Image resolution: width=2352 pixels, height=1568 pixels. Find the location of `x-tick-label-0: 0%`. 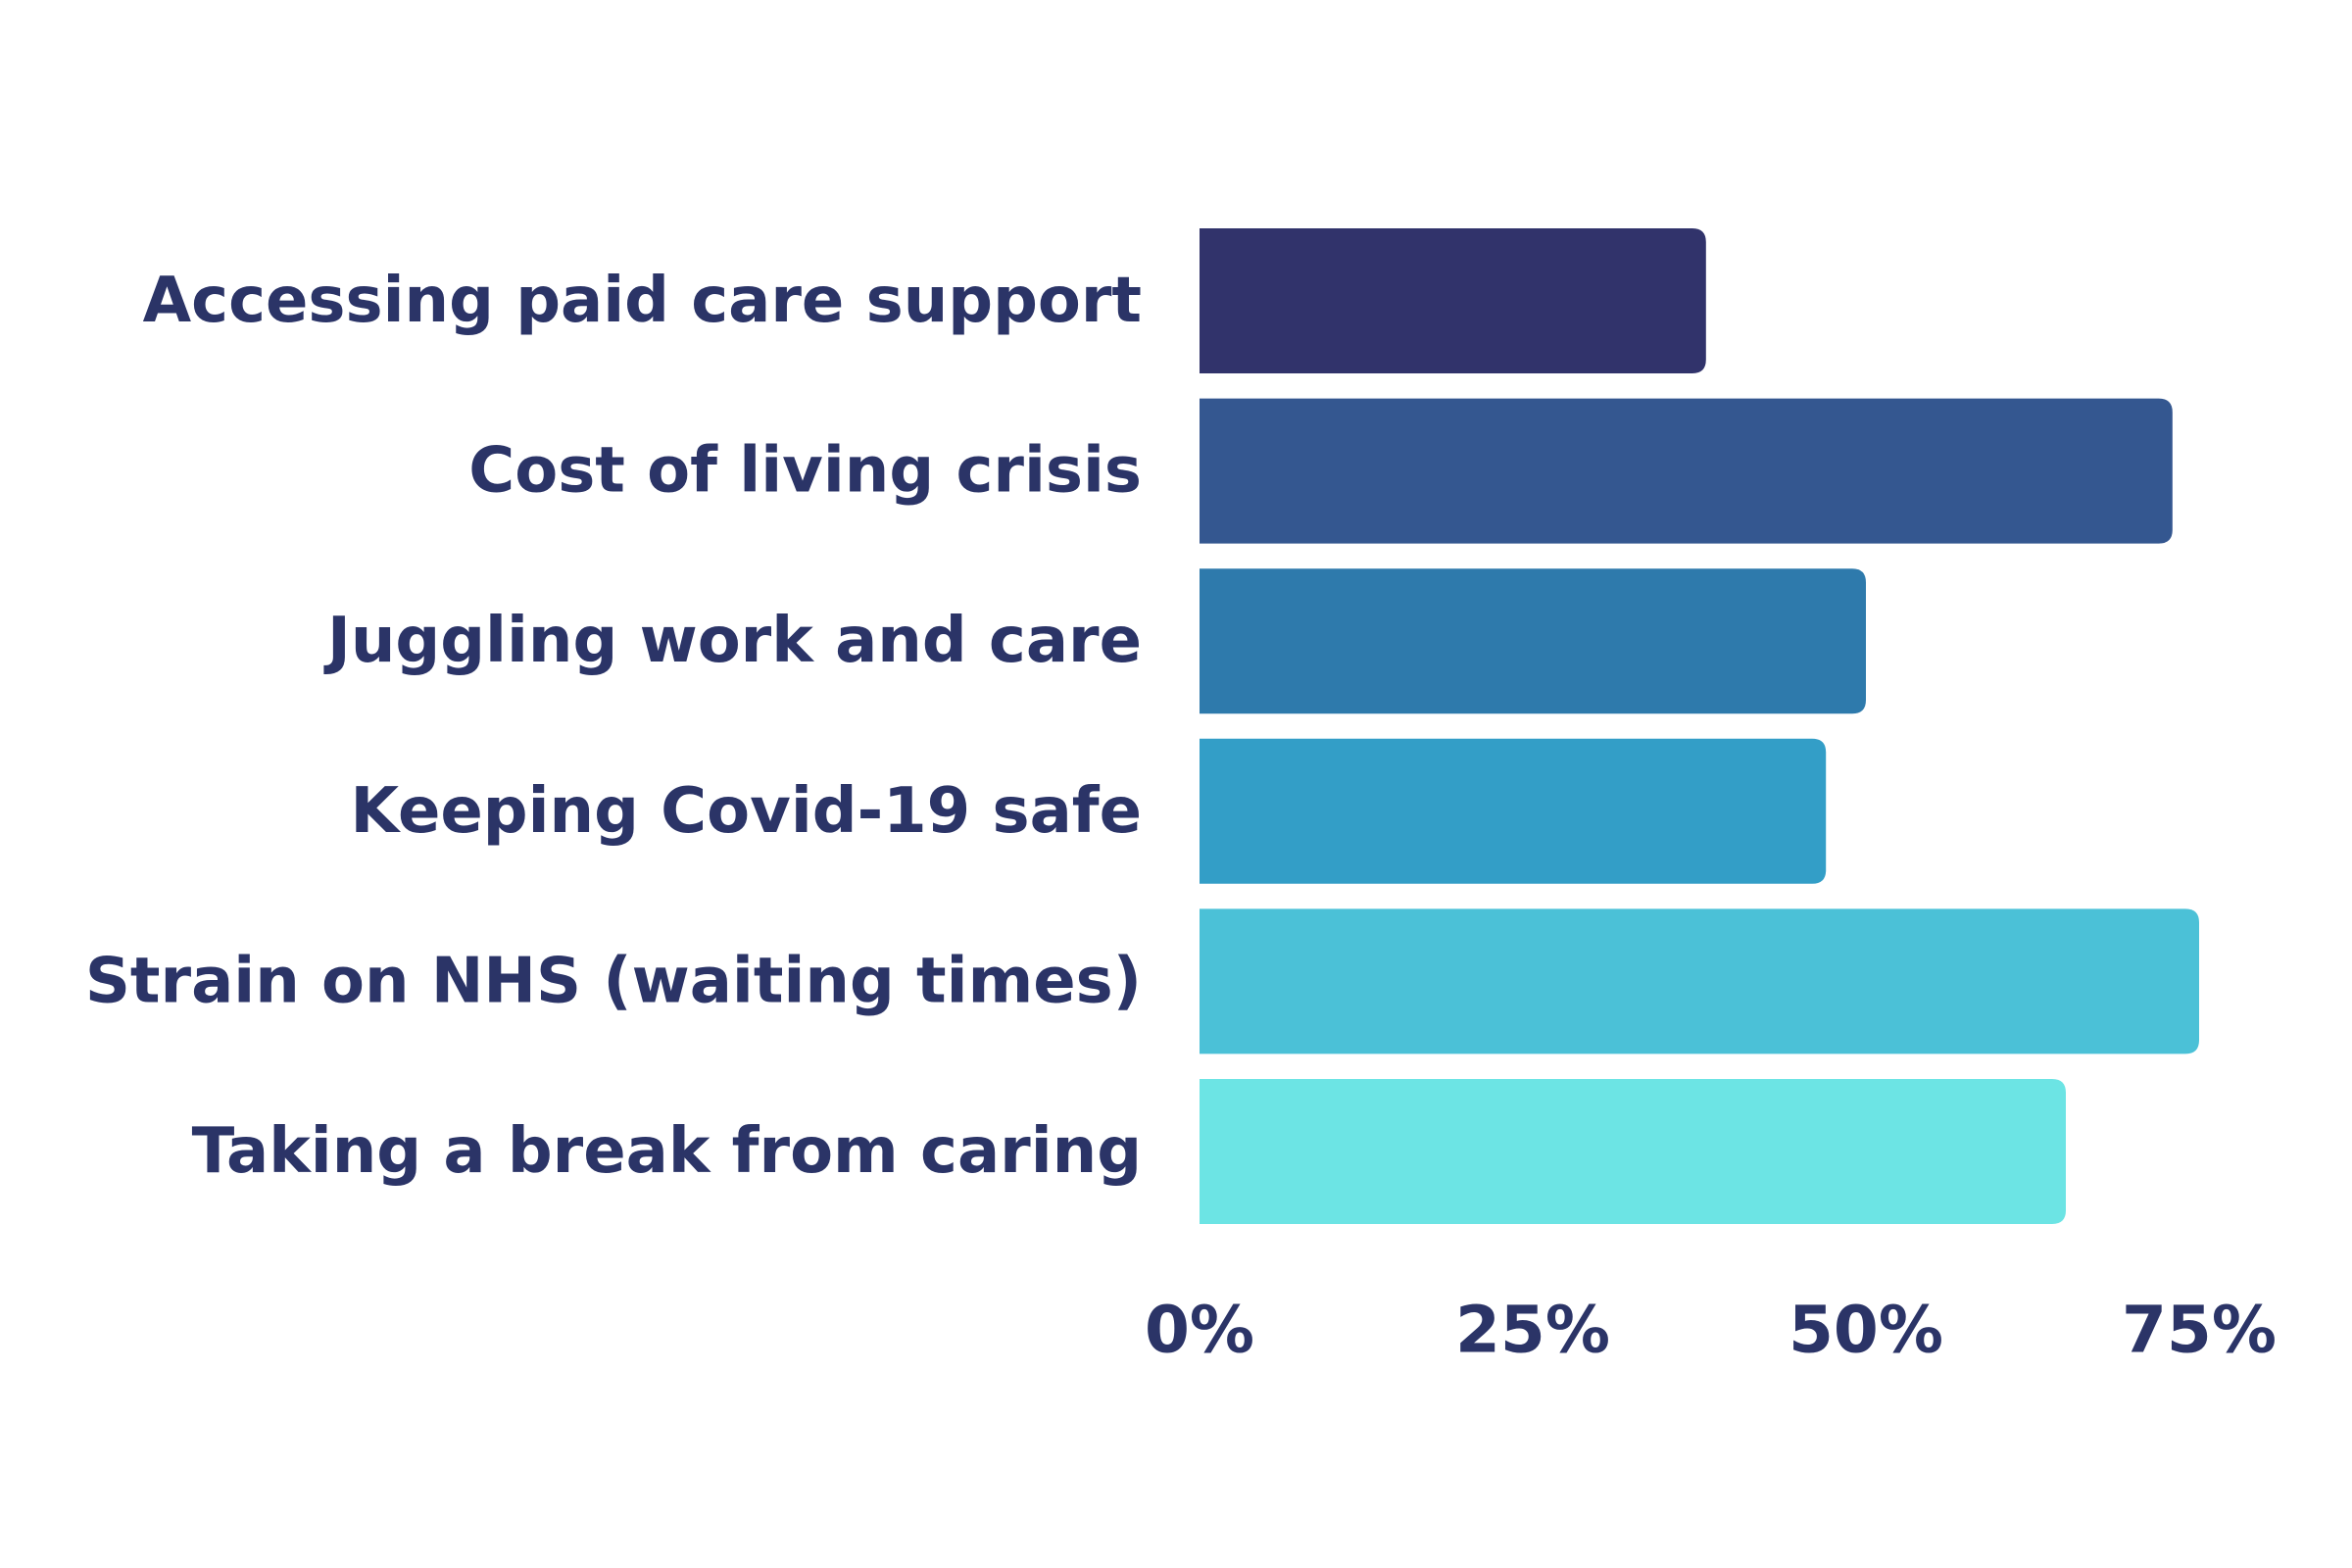

x-tick-label-0: 0% is located at coordinates (1199, 1330).